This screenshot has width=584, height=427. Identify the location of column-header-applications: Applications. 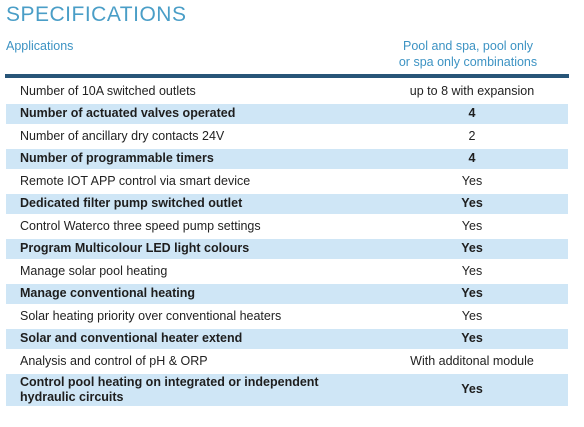
(40, 46).